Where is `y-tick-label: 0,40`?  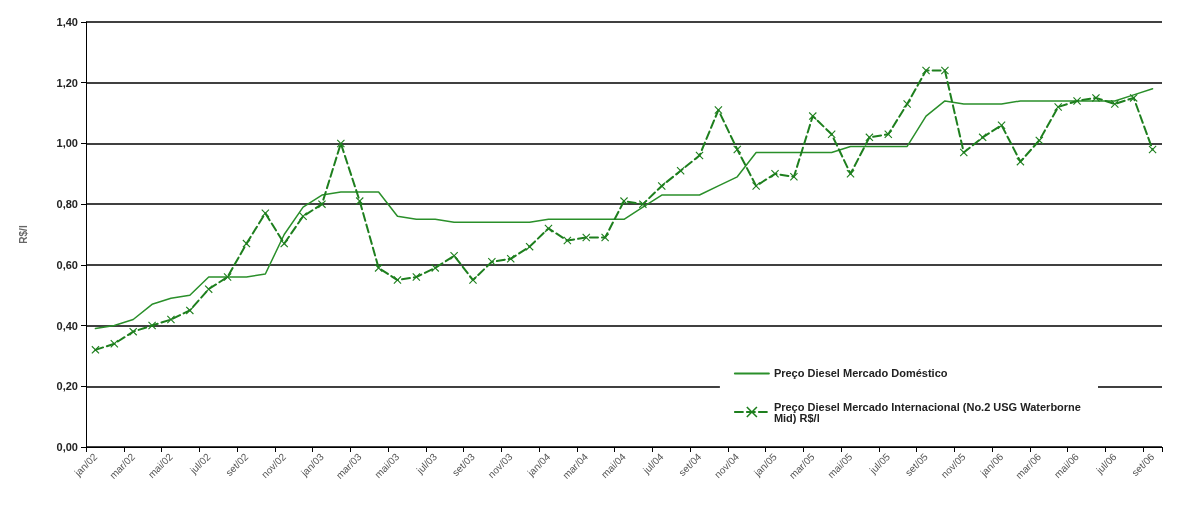 y-tick-label: 0,40 is located at coordinates (67, 325).